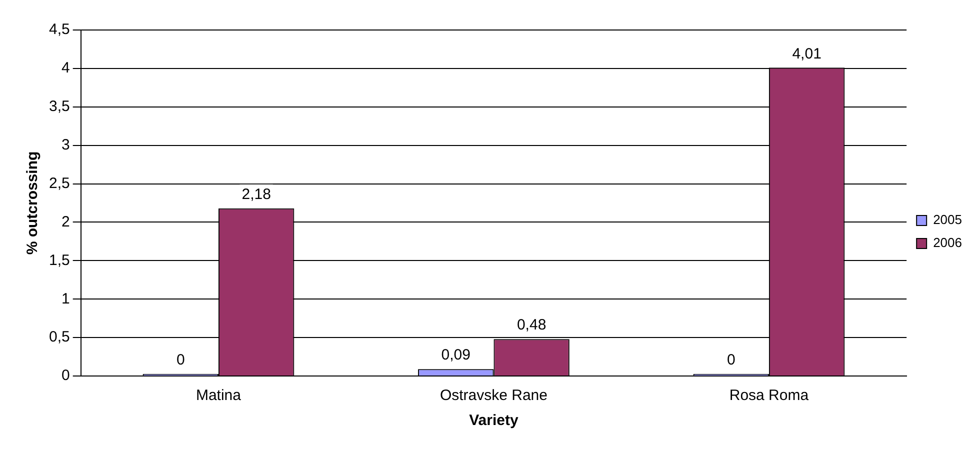 The image size is (977, 454). What do you see at coordinates (494, 421) in the screenshot?
I see `x-axis-title: Variety` at bounding box center [494, 421].